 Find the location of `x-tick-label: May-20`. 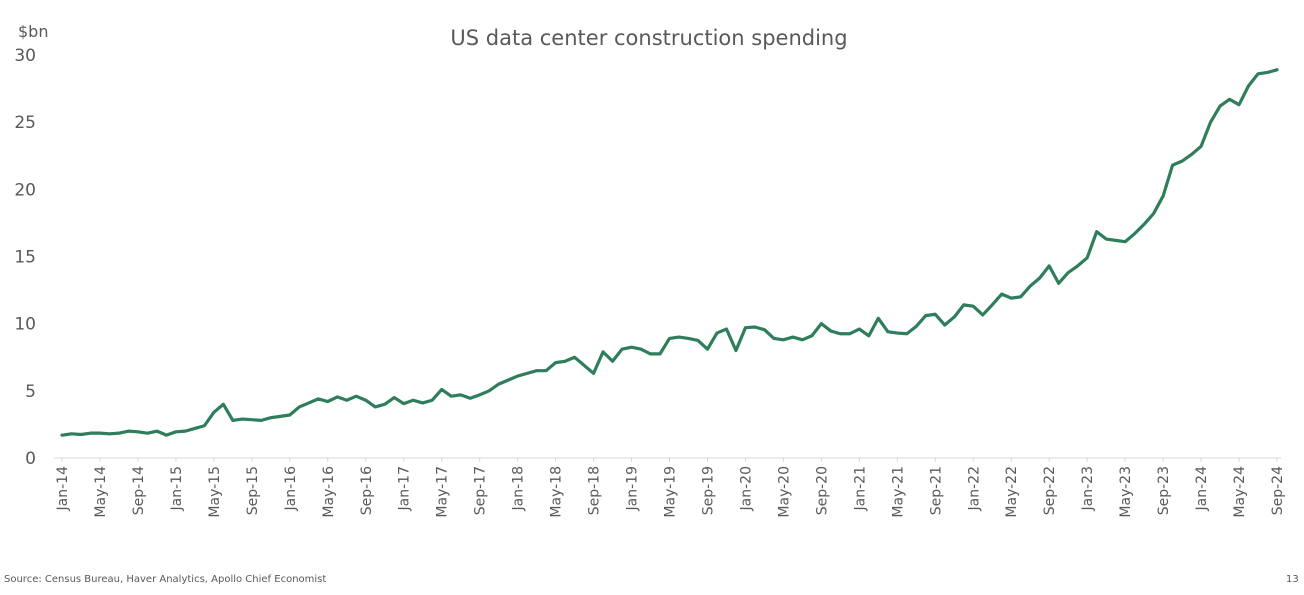

x-tick-label: May-20 is located at coordinates (784, 492).